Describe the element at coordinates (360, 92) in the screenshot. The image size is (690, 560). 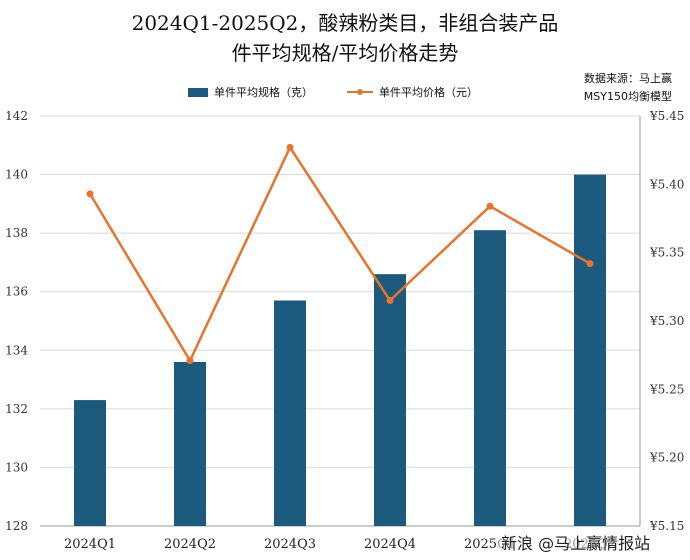
I see `legend-line-swatch` at that location.